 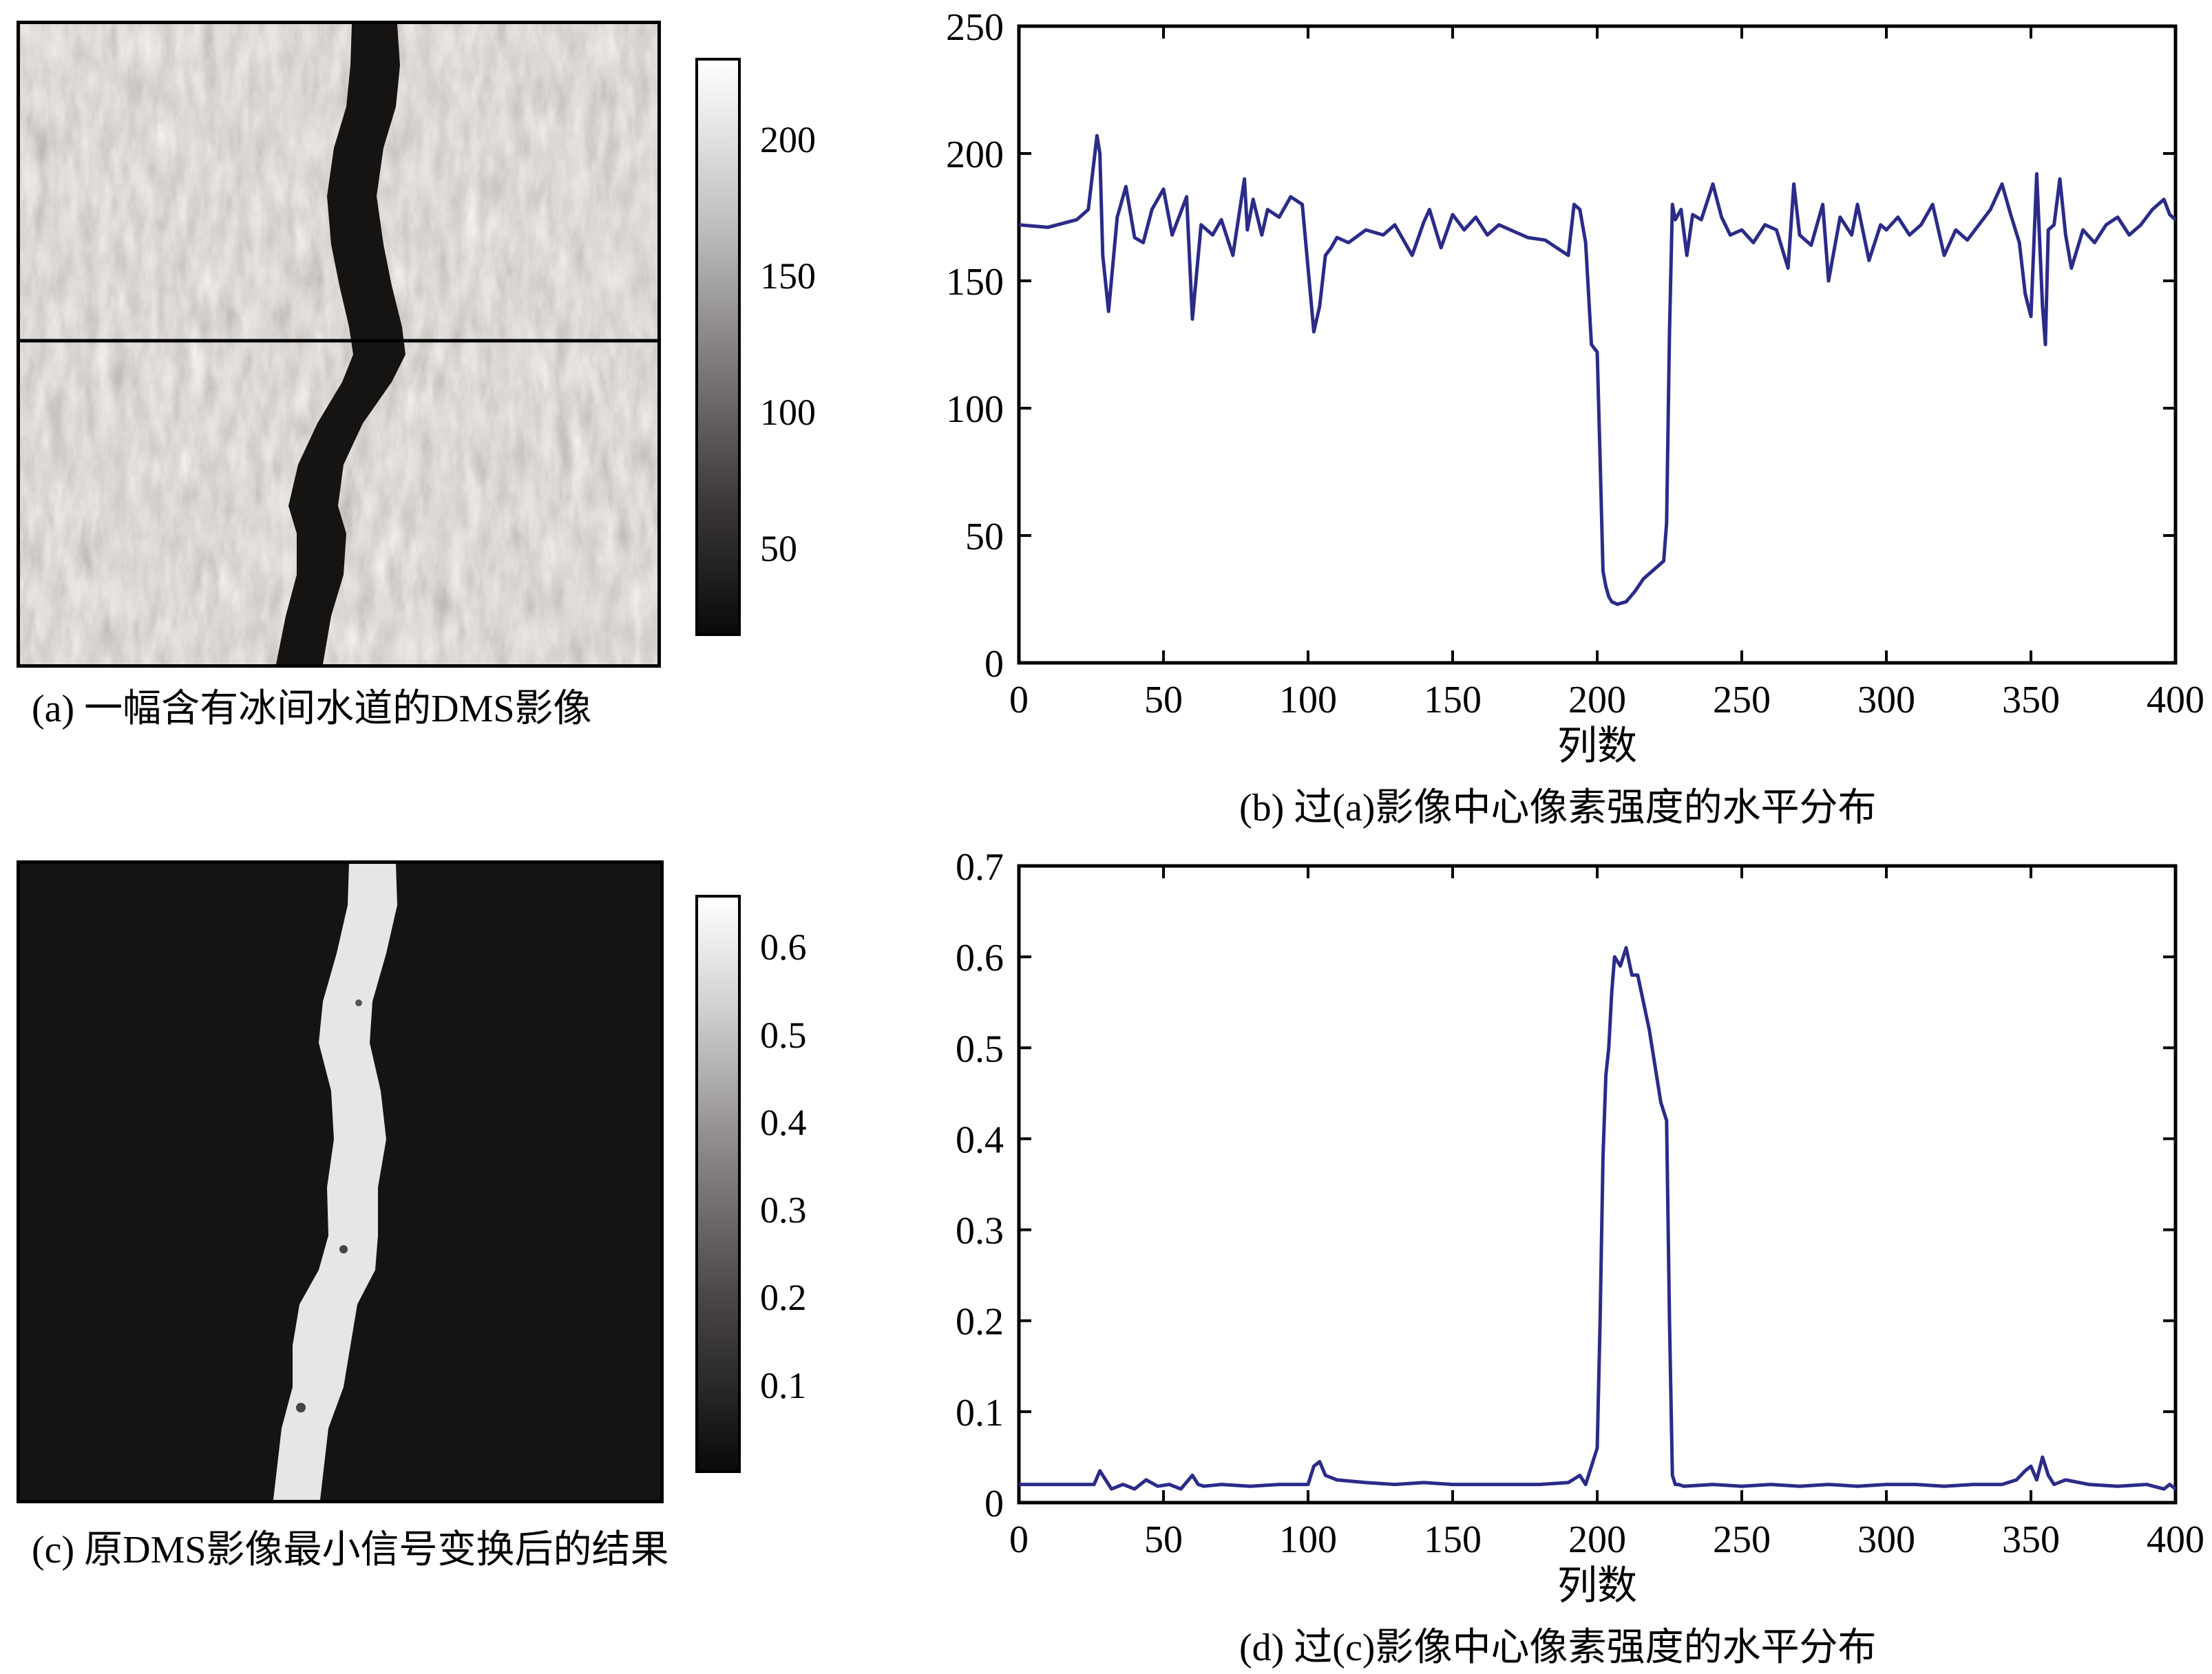 What do you see at coordinates (312, 709) in the screenshot?
I see `caption-a: (a) 一幅含有冰间水道的DMS影像` at bounding box center [312, 709].